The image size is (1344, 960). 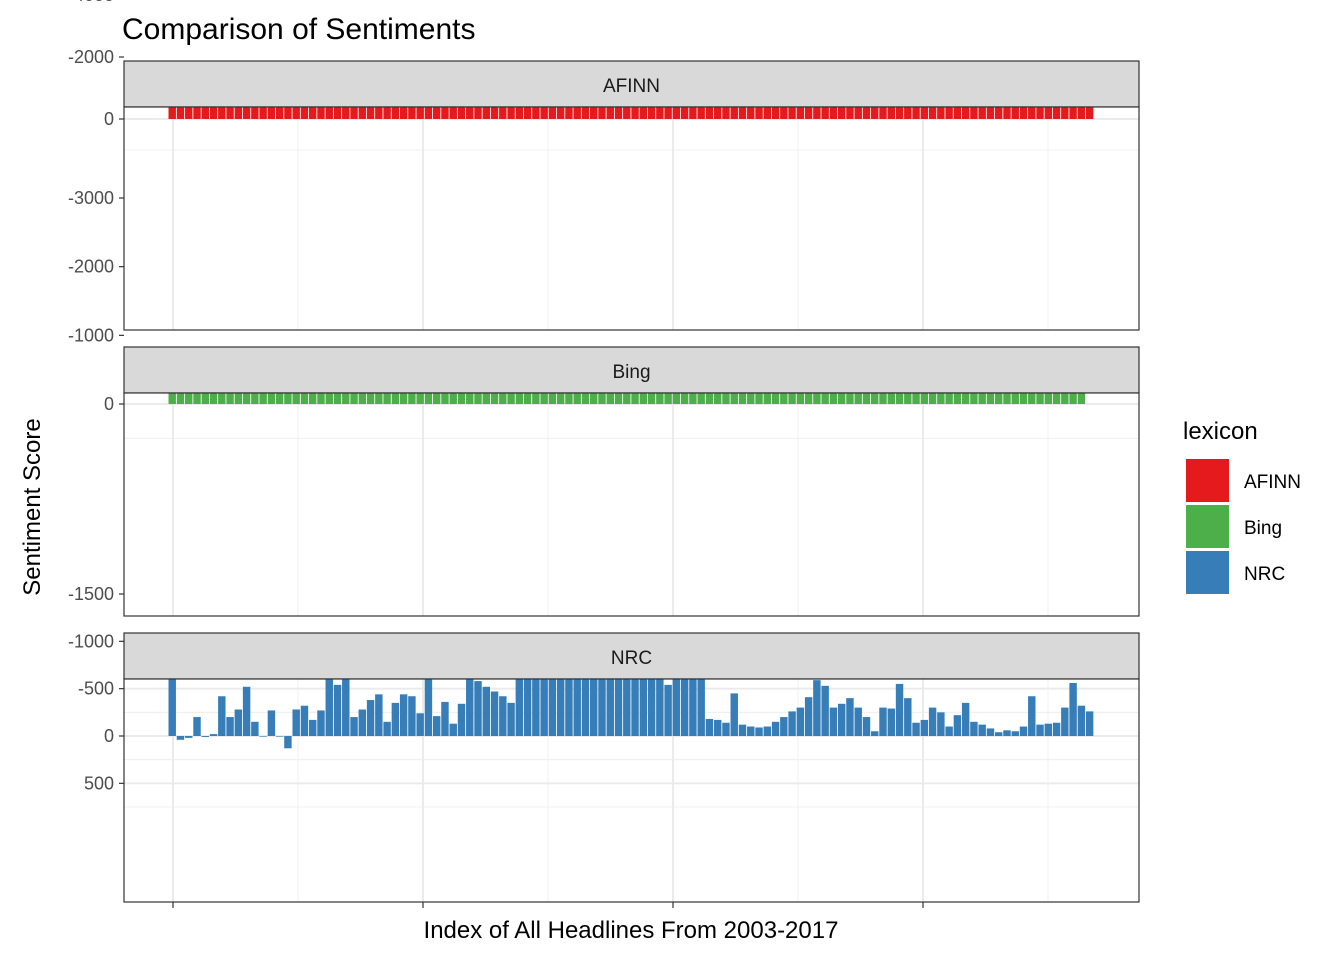 I want to click on y-tick-label: -2000, so click(x=91, y=57).